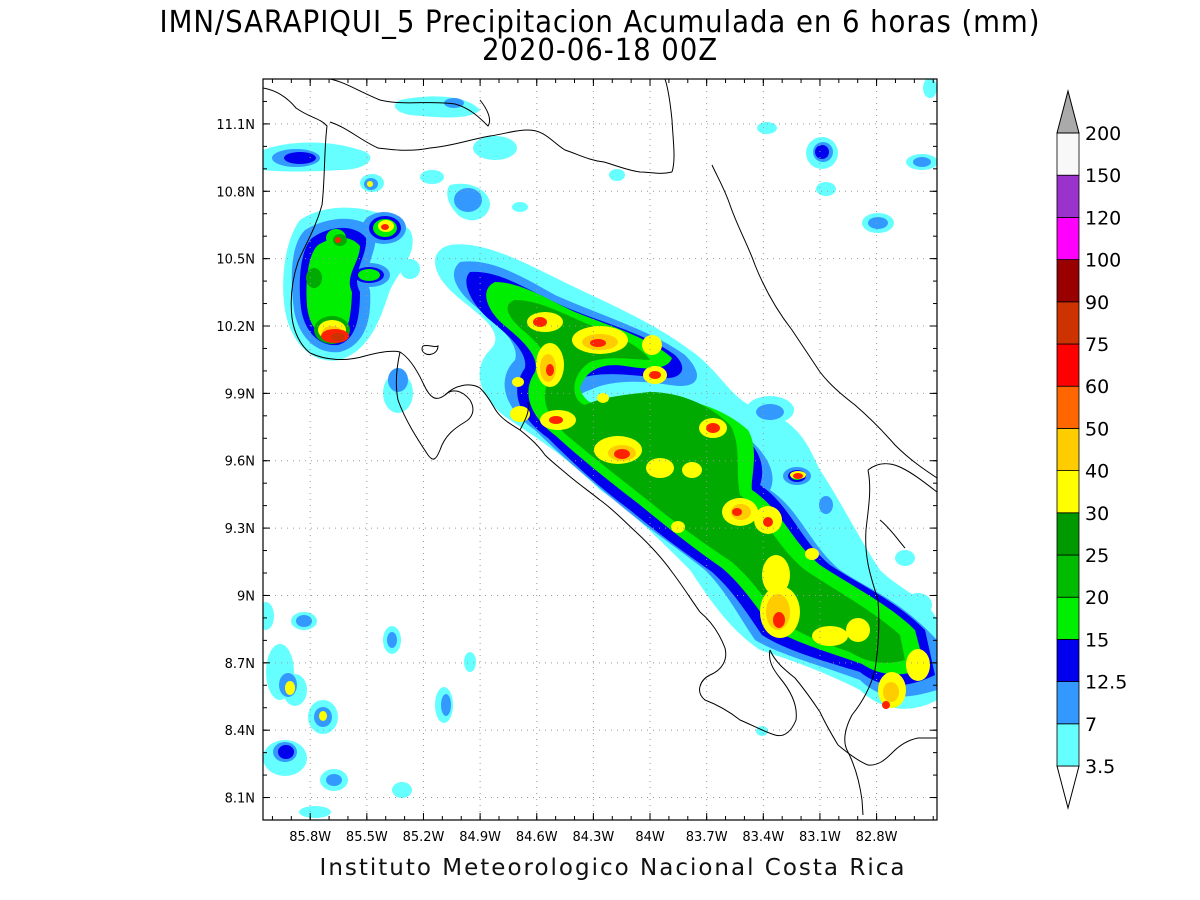  I want to click on panama-border, so click(862, 642).